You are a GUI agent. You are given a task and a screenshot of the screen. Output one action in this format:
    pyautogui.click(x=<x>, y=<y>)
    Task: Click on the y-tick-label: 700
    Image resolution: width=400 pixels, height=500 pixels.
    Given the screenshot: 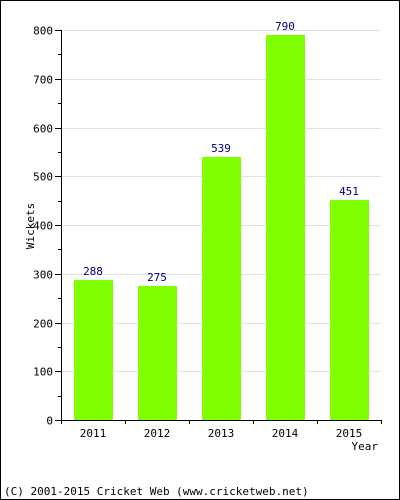 What is the action you would take?
    pyautogui.click(x=43, y=80)
    